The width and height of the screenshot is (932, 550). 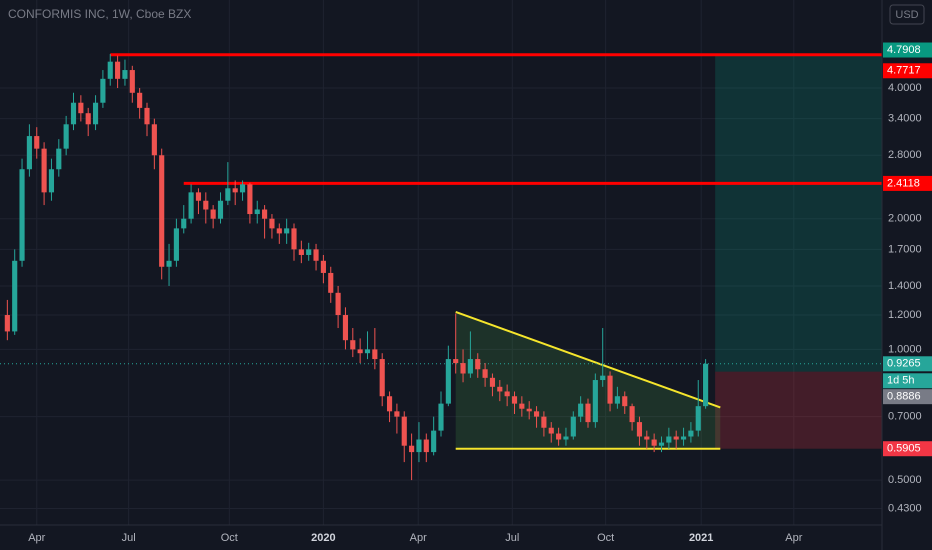 What do you see at coordinates (905, 155) in the screenshot?
I see `y-tick-label: 2.8000` at bounding box center [905, 155].